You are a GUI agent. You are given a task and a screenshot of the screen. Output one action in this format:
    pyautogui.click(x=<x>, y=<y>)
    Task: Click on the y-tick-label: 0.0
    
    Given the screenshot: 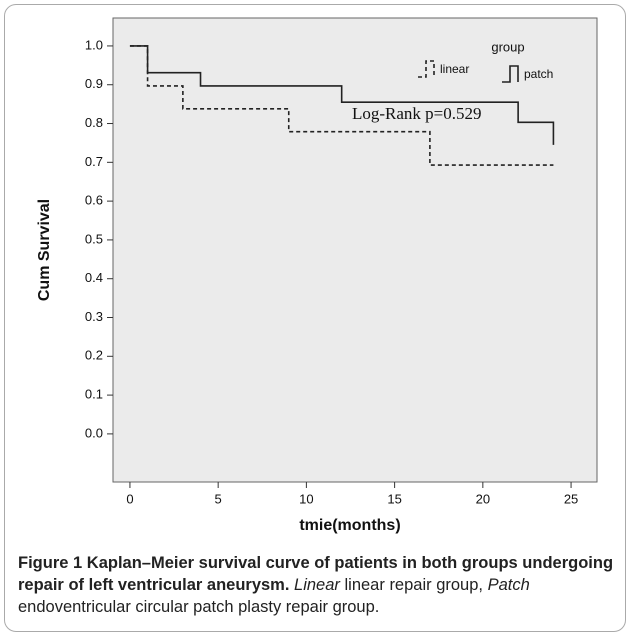 What is the action you would take?
    pyautogui.click(x=94, y=432)
    